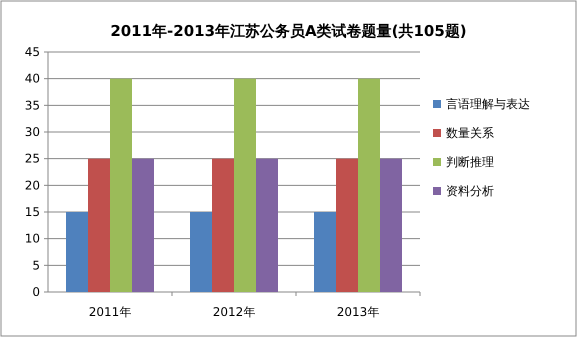  What do you see at coordinates (32, 79) in the screenshot?
I see `y-tick-label: 40` at bounding box center [32, 79].